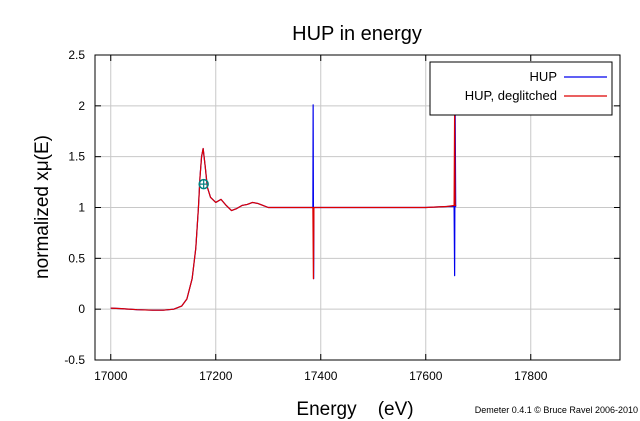 The height and width of the screenshot is (421, 640). What do you see at coordinates (76, 55) in the screenshot?
I see `y-tick-label: 2.5` at bounding box center [76, 55].